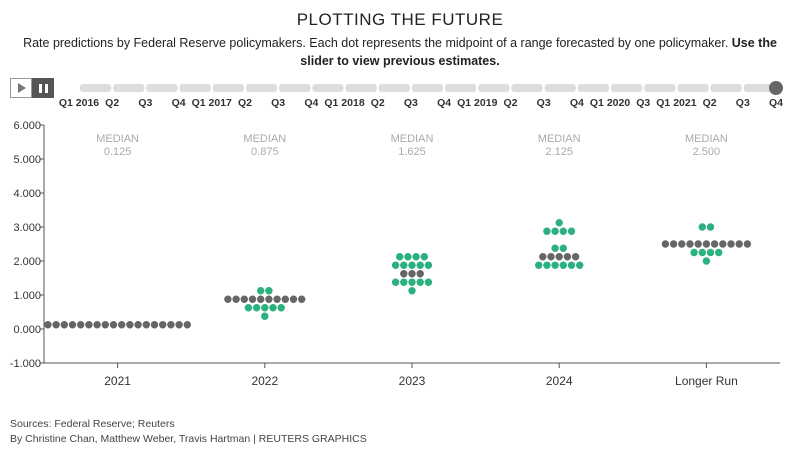 The image size is (800, 449). What do you see at coordinates (21, 88) in the screenshot?
I see `play-button` at bounding box center [21, 88].